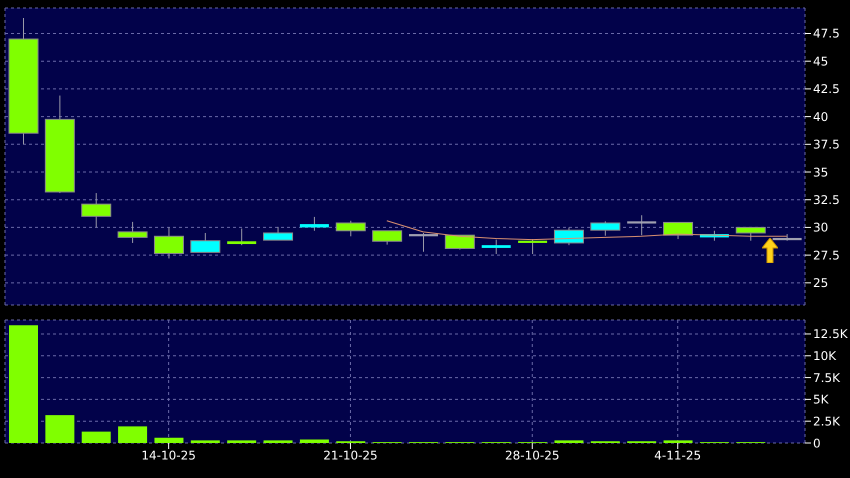  Describe the element at coordinates (820, 61) in the screenshot. I see `y-tick-label: 45` at that location.